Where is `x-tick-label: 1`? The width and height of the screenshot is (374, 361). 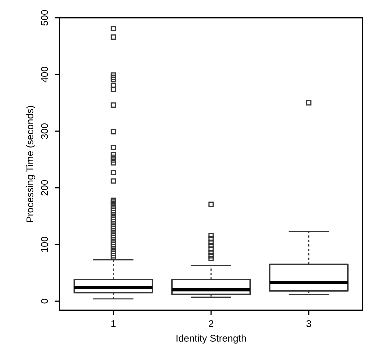 x-tick-label: 1 is located at coordinates (114, 324).